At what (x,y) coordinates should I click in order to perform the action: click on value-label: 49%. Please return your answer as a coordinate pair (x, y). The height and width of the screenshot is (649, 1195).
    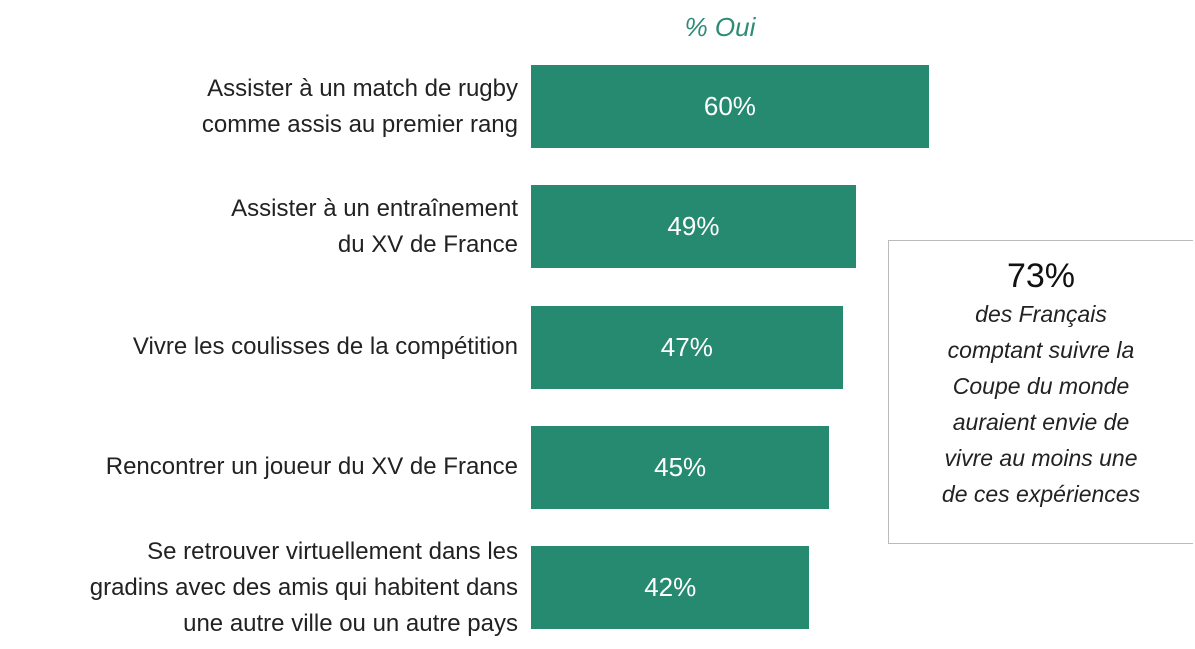
    Looking at the image, I should click on (693, 226).